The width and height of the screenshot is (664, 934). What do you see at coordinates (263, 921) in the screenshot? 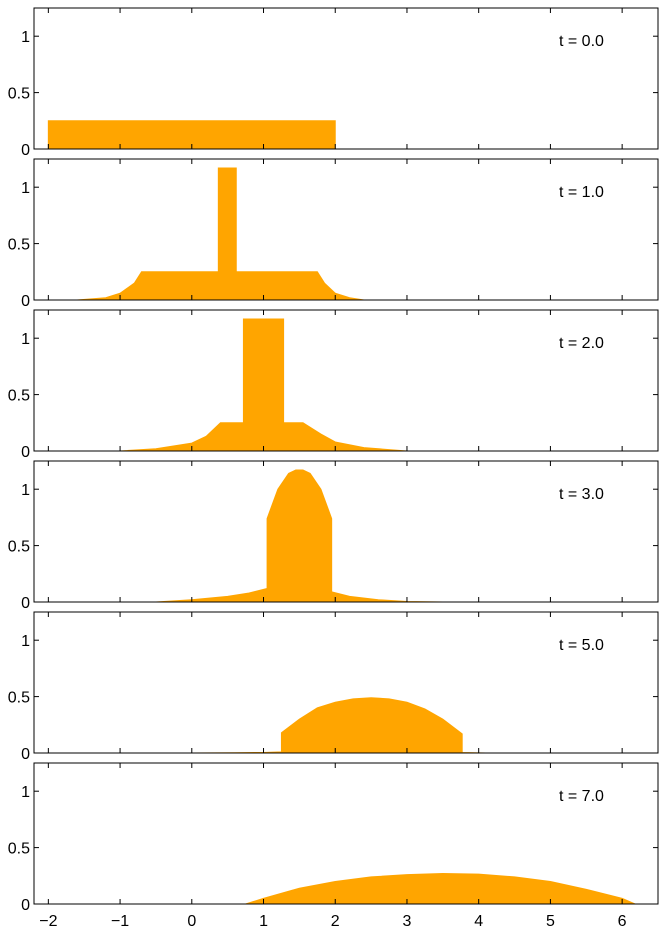
I see `x-tick-label: 1` at bounding box center [263, 921].